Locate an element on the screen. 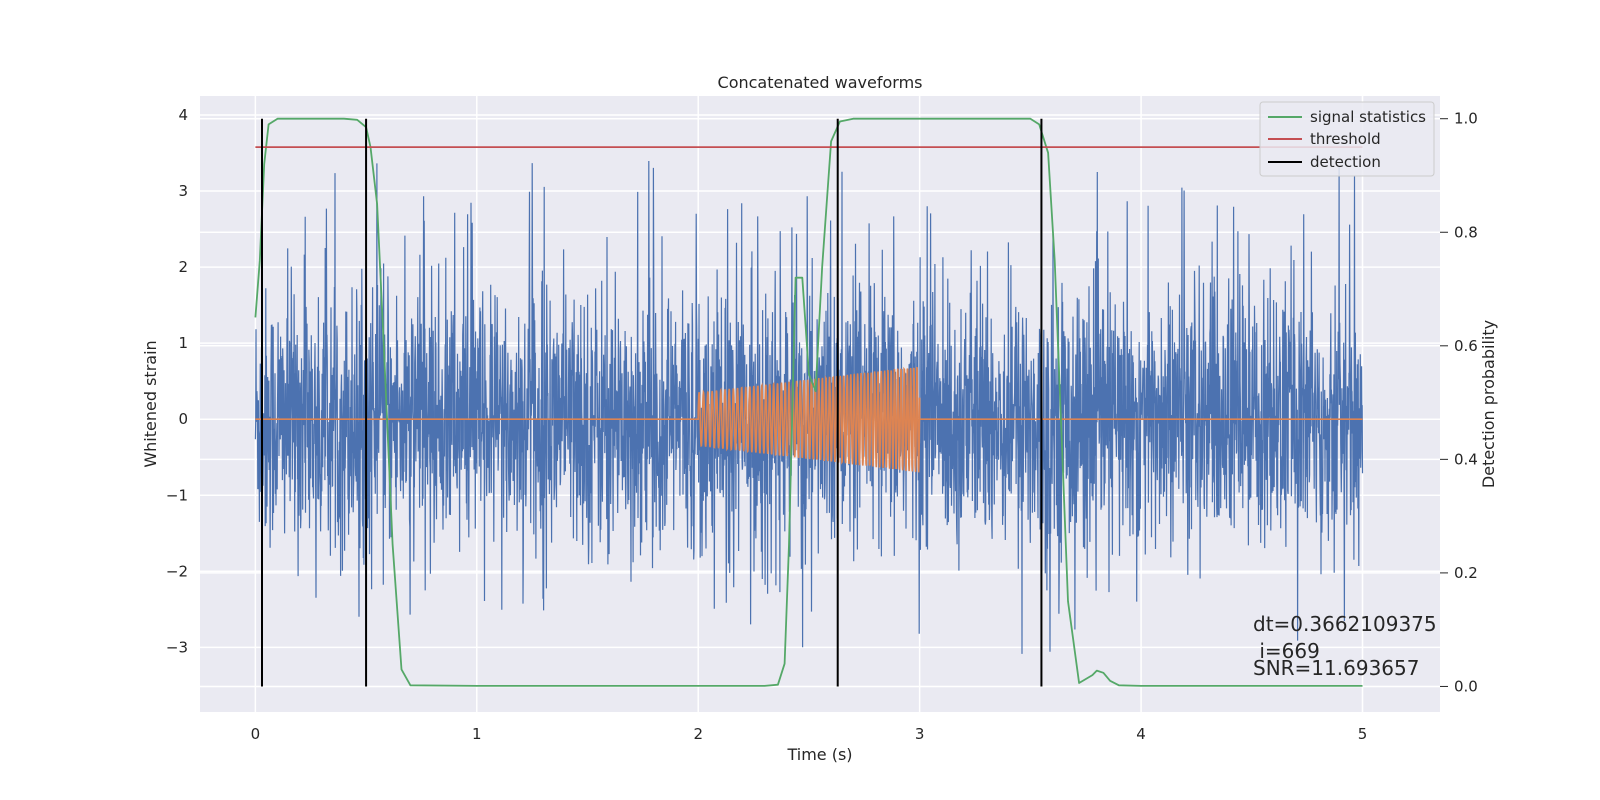  y2-tick-label: 0.8 is located at coordinates (1466, 232).